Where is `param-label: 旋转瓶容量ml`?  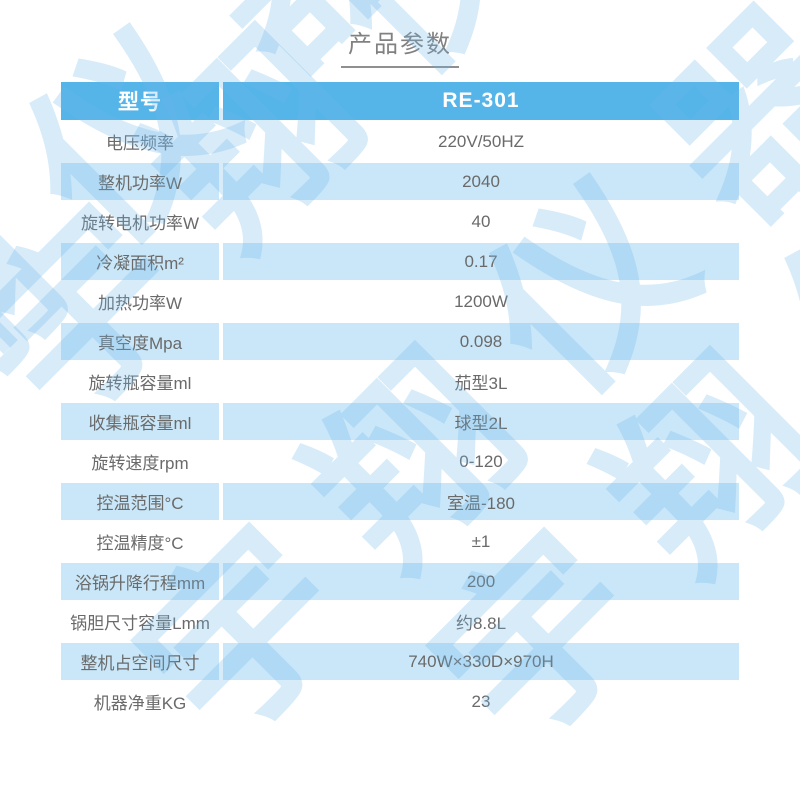
param-label: 旋转瓶容量ml is located at coordinates (140, 382).